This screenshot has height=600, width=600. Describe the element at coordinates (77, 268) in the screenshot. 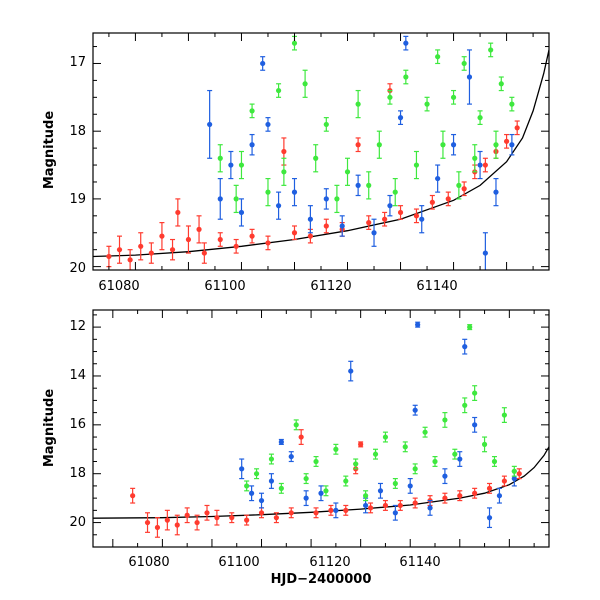

I see `top-ytick-label-20: 20` at that location.